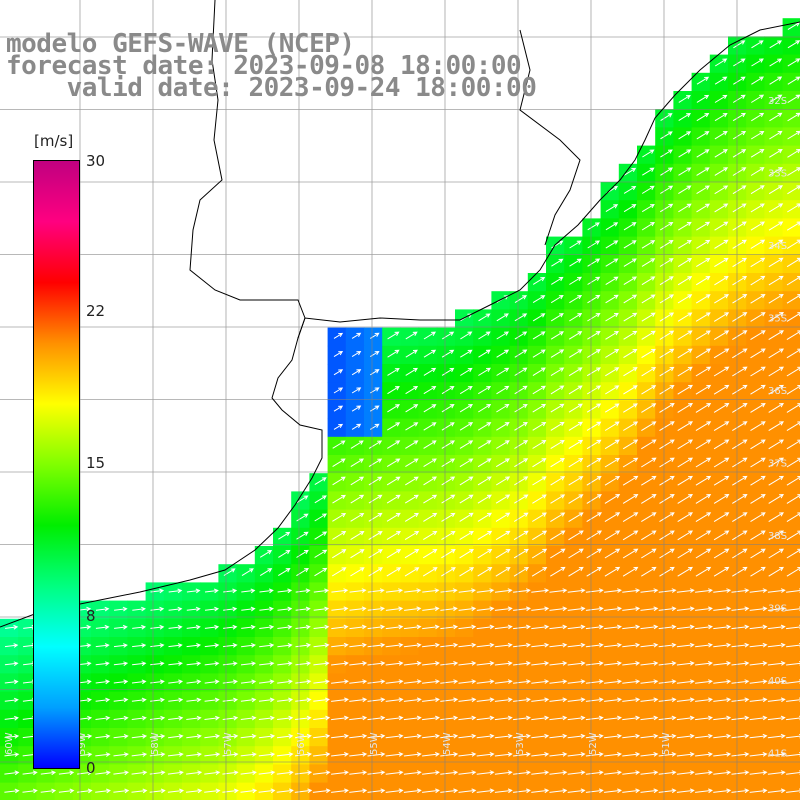 This screenshot has height=800, width=800. What do you see at coordinates (777, 536) in the screenshot?
I see `lat-label: 38S` at bounding box center [777, 536].